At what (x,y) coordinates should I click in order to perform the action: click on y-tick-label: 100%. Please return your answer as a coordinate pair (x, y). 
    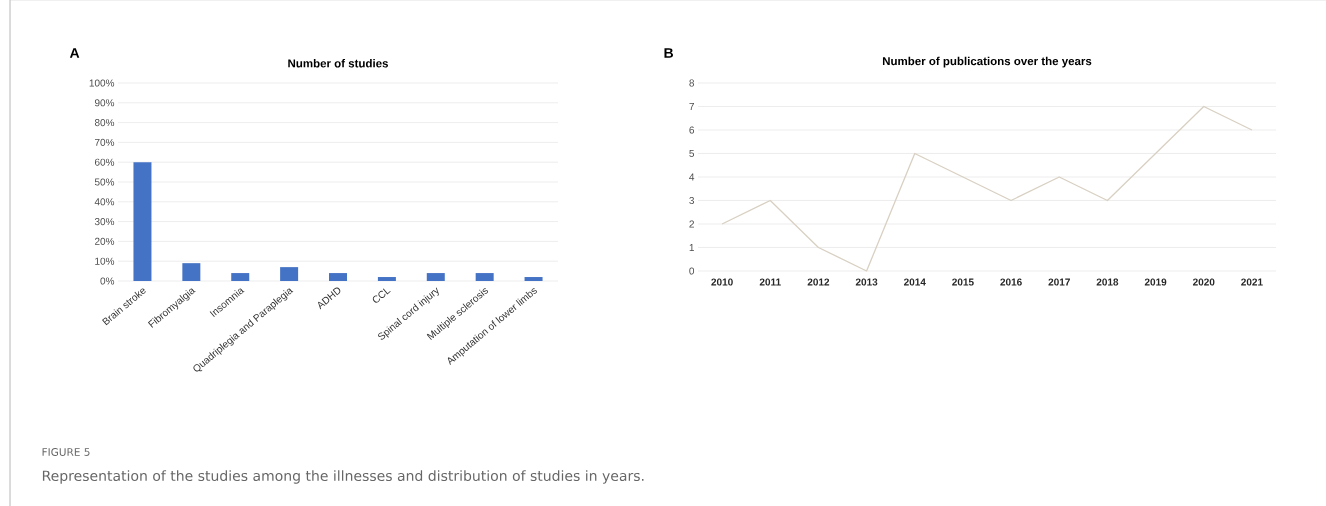
    Looking at the image, I should click on (102, 83).